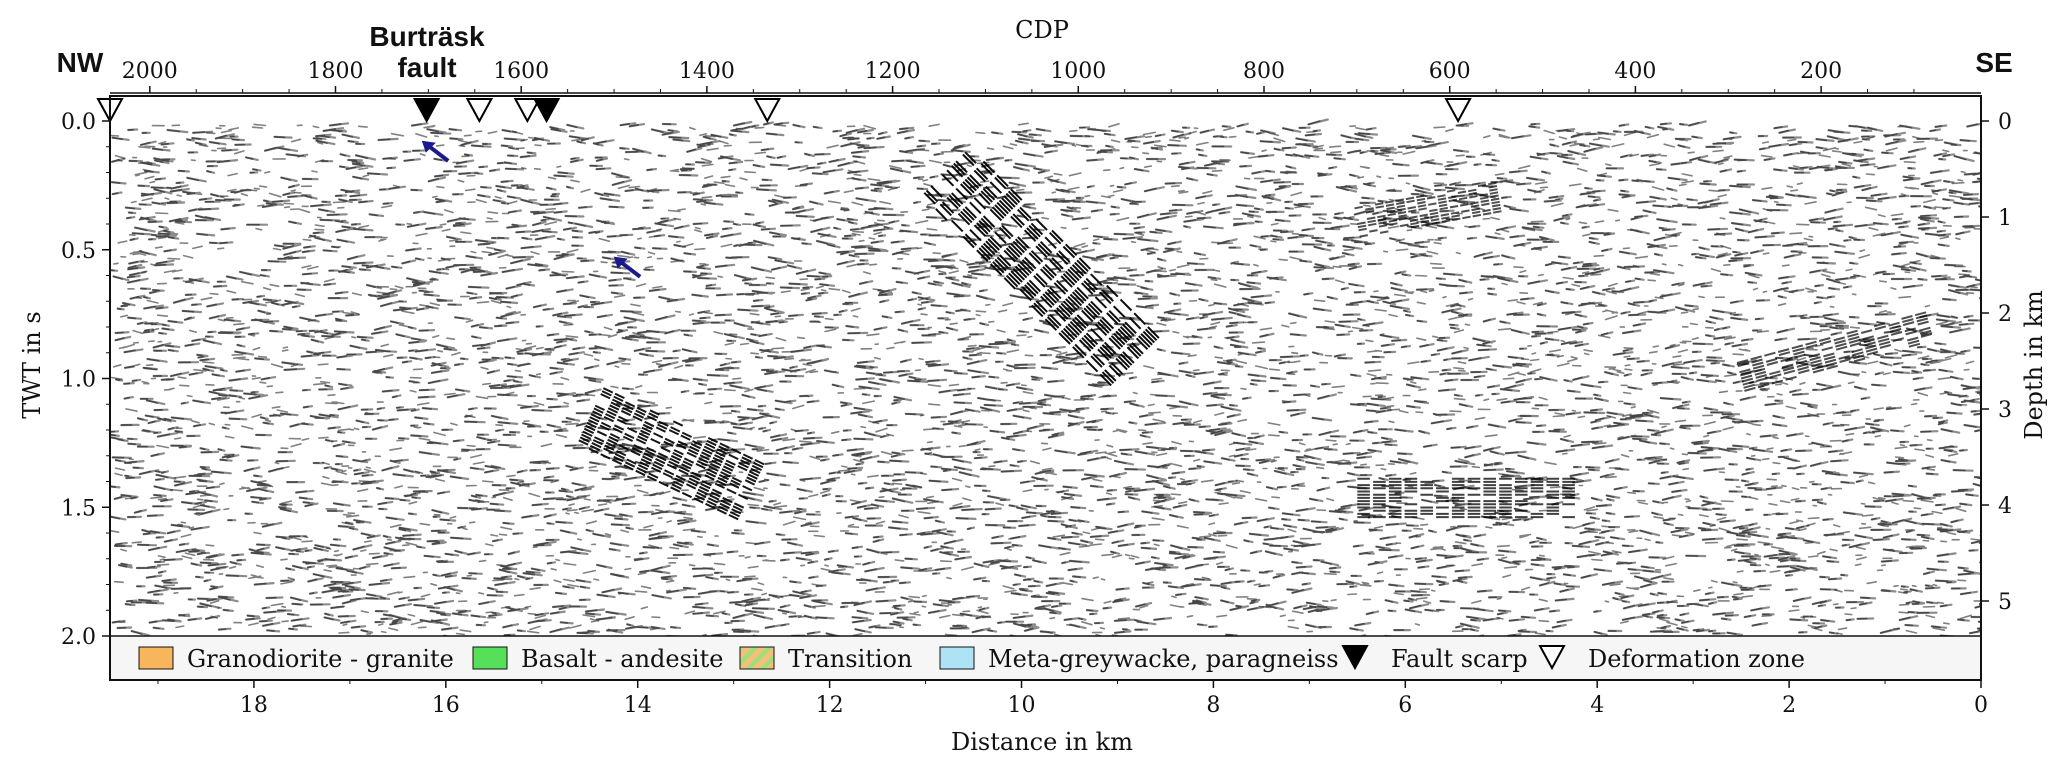 This screenshot has height=773, width=2067. Describe the element at coordinates (2005, 602) in the screenshot. I see `depth-tick-label: 5` at that location.